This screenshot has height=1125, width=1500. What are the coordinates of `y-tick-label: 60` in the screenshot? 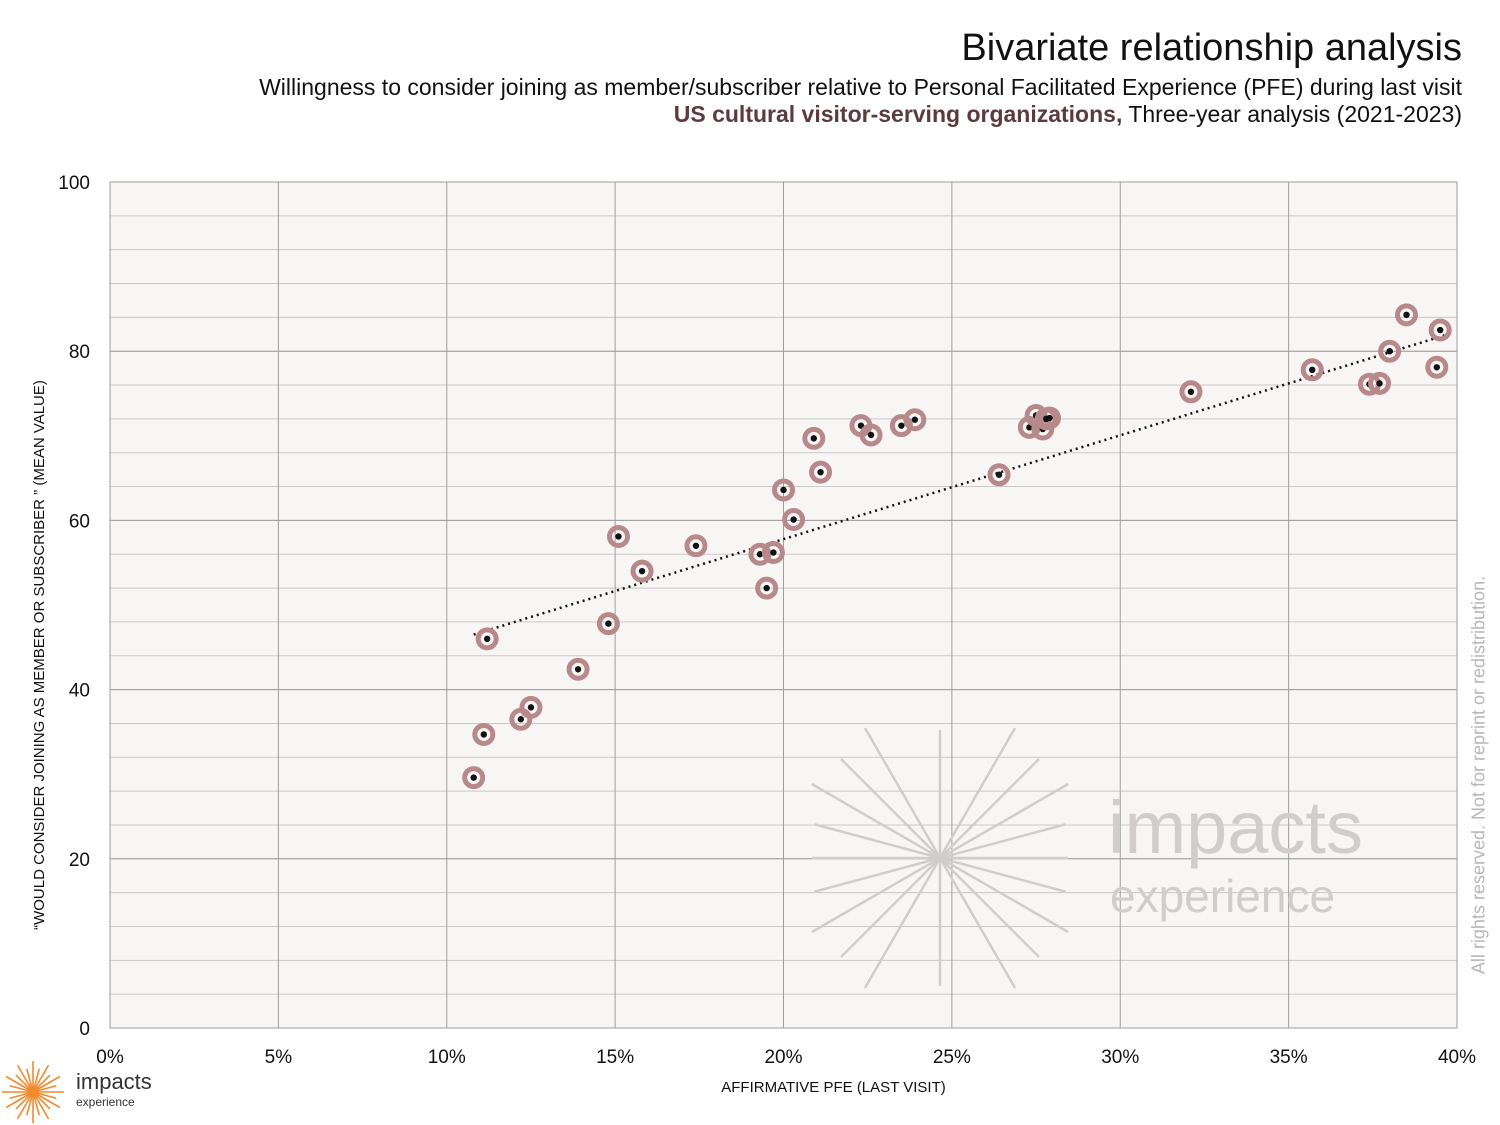 It's located at (79, 521).